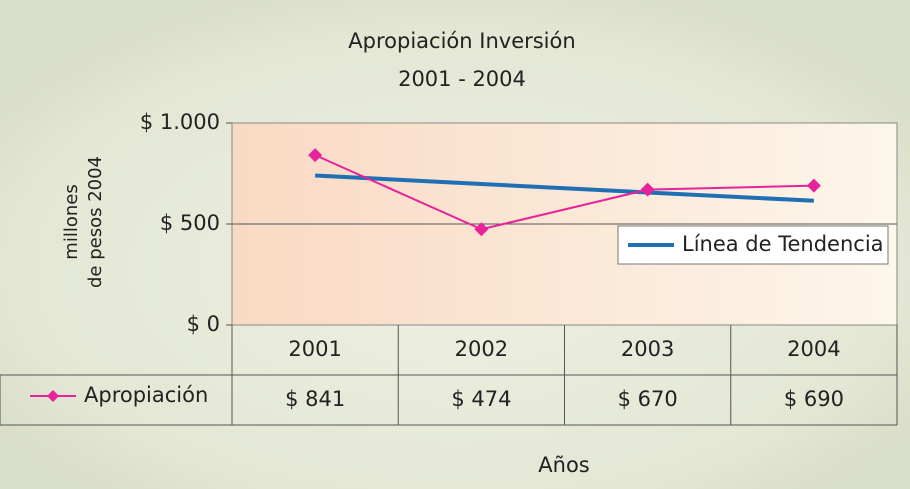  What do you see at coordinates (461, 41) in the screenshot?
I see `chart-title: Apropiación Inversión` at bounding box center [461, 41].